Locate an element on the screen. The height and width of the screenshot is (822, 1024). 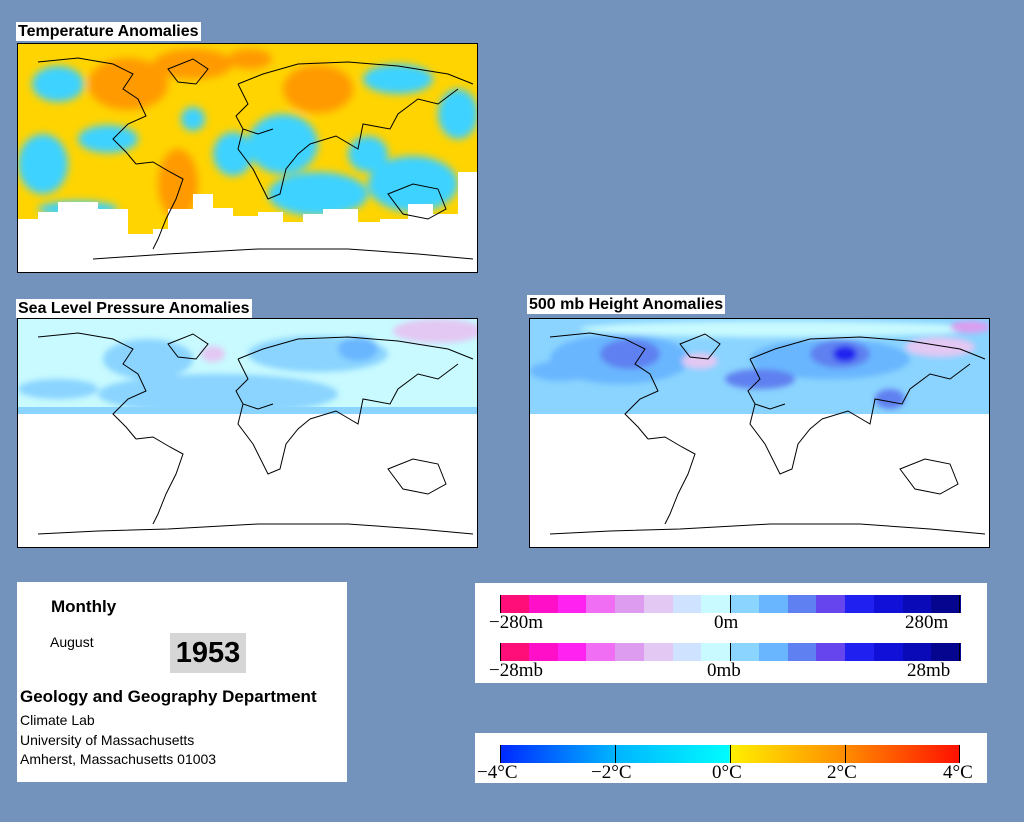
temperature-anomaly-map is located at coordinates (247, 158).